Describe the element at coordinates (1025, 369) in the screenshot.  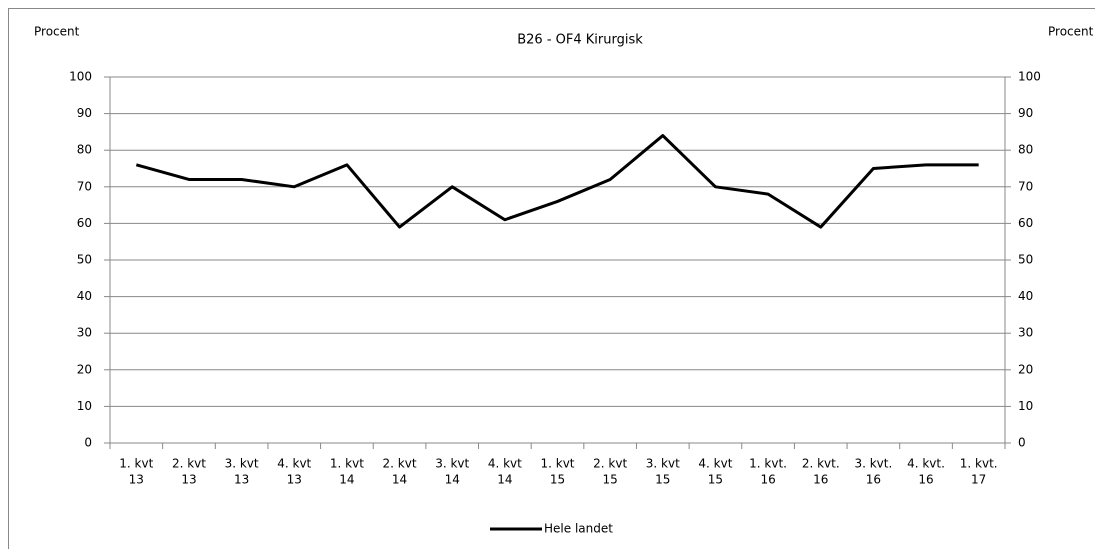
I see `y2-tick-label: 20` at that location.